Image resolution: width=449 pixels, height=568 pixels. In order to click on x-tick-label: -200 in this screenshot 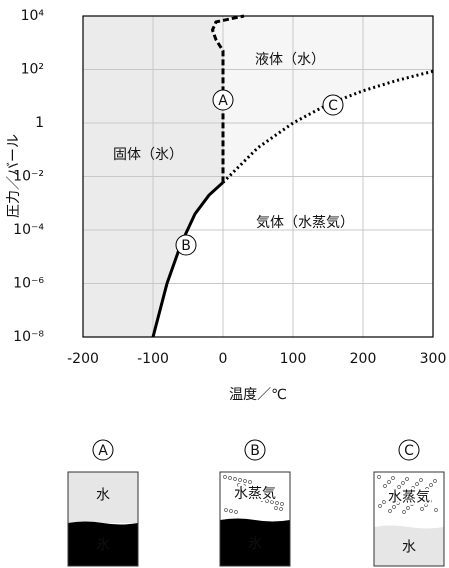, I will do `click(83, 359)`.